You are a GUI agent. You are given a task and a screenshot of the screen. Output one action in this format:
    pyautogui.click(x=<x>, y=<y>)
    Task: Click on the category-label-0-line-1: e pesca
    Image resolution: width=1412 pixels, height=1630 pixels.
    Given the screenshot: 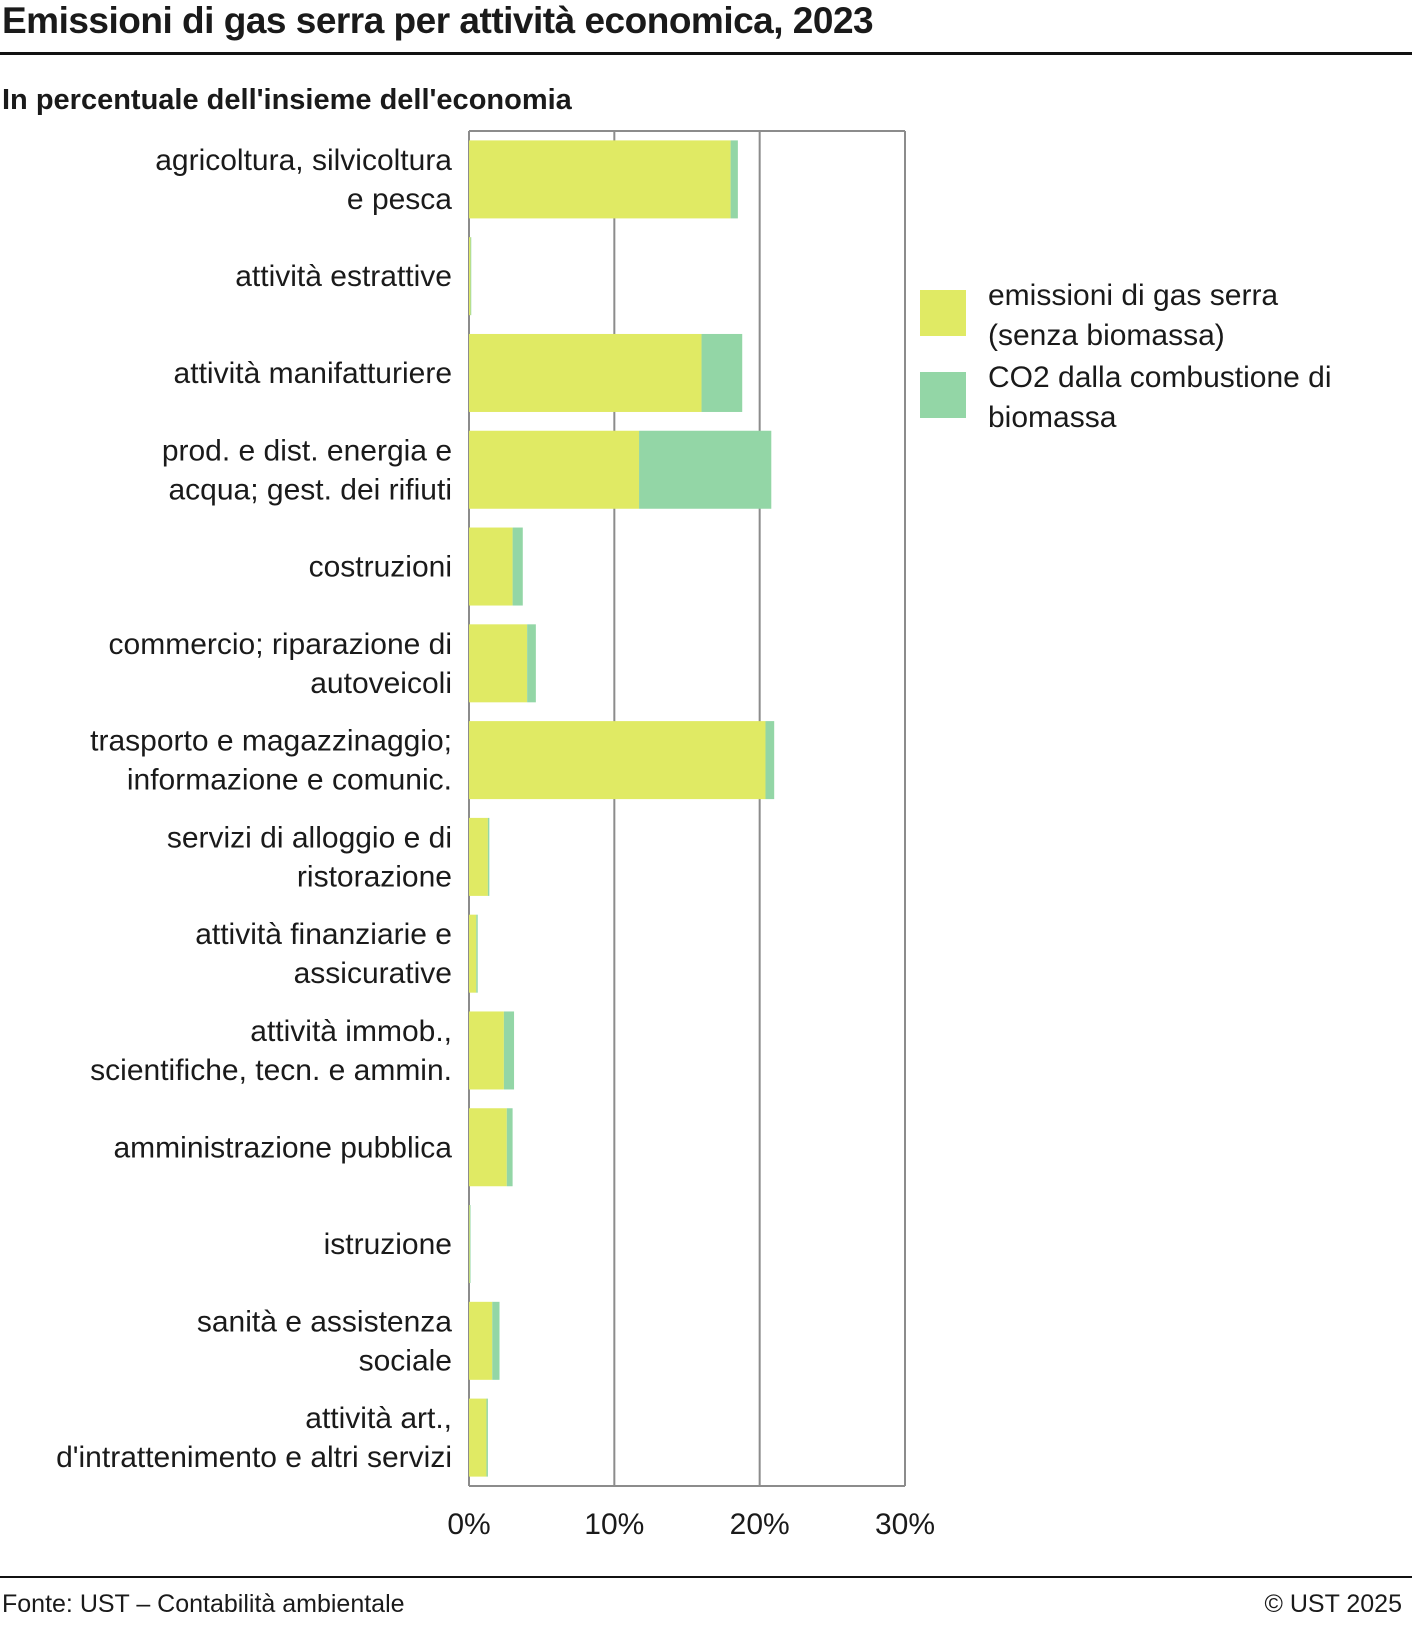 What is the action you would take?
    pyautogui.click(x=399, y=199)
    